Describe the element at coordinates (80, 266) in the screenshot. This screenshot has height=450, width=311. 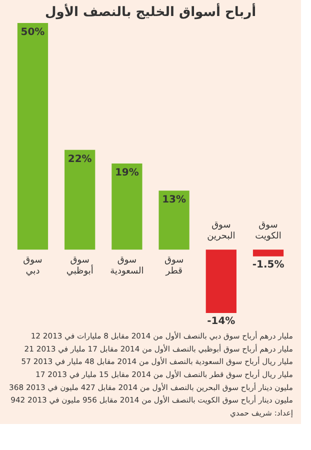
I see `x-tick-label: سوق أبوظبي` at that location.